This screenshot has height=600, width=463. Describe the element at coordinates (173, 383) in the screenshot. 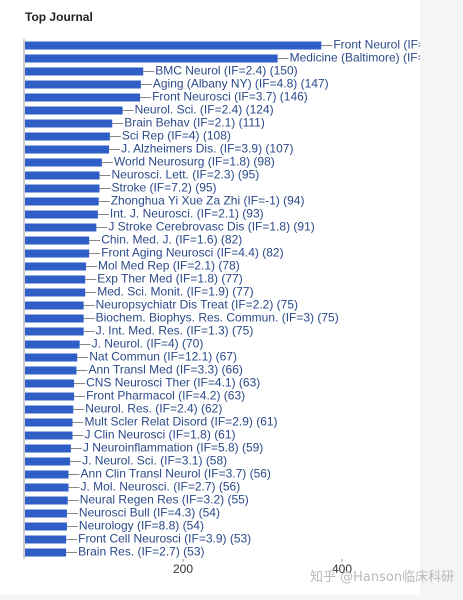

I see `bar-label: CNS Neurosci Ther (IF=4.1) (63)` at that location.